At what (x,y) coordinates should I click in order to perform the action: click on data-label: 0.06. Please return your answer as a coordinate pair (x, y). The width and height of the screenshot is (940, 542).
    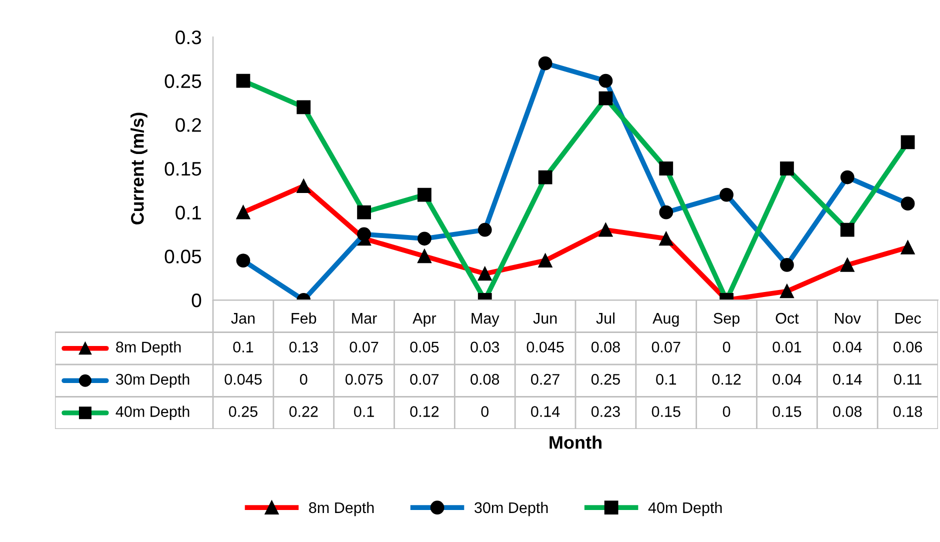
    Looking at the image, I should click on (908, 347).